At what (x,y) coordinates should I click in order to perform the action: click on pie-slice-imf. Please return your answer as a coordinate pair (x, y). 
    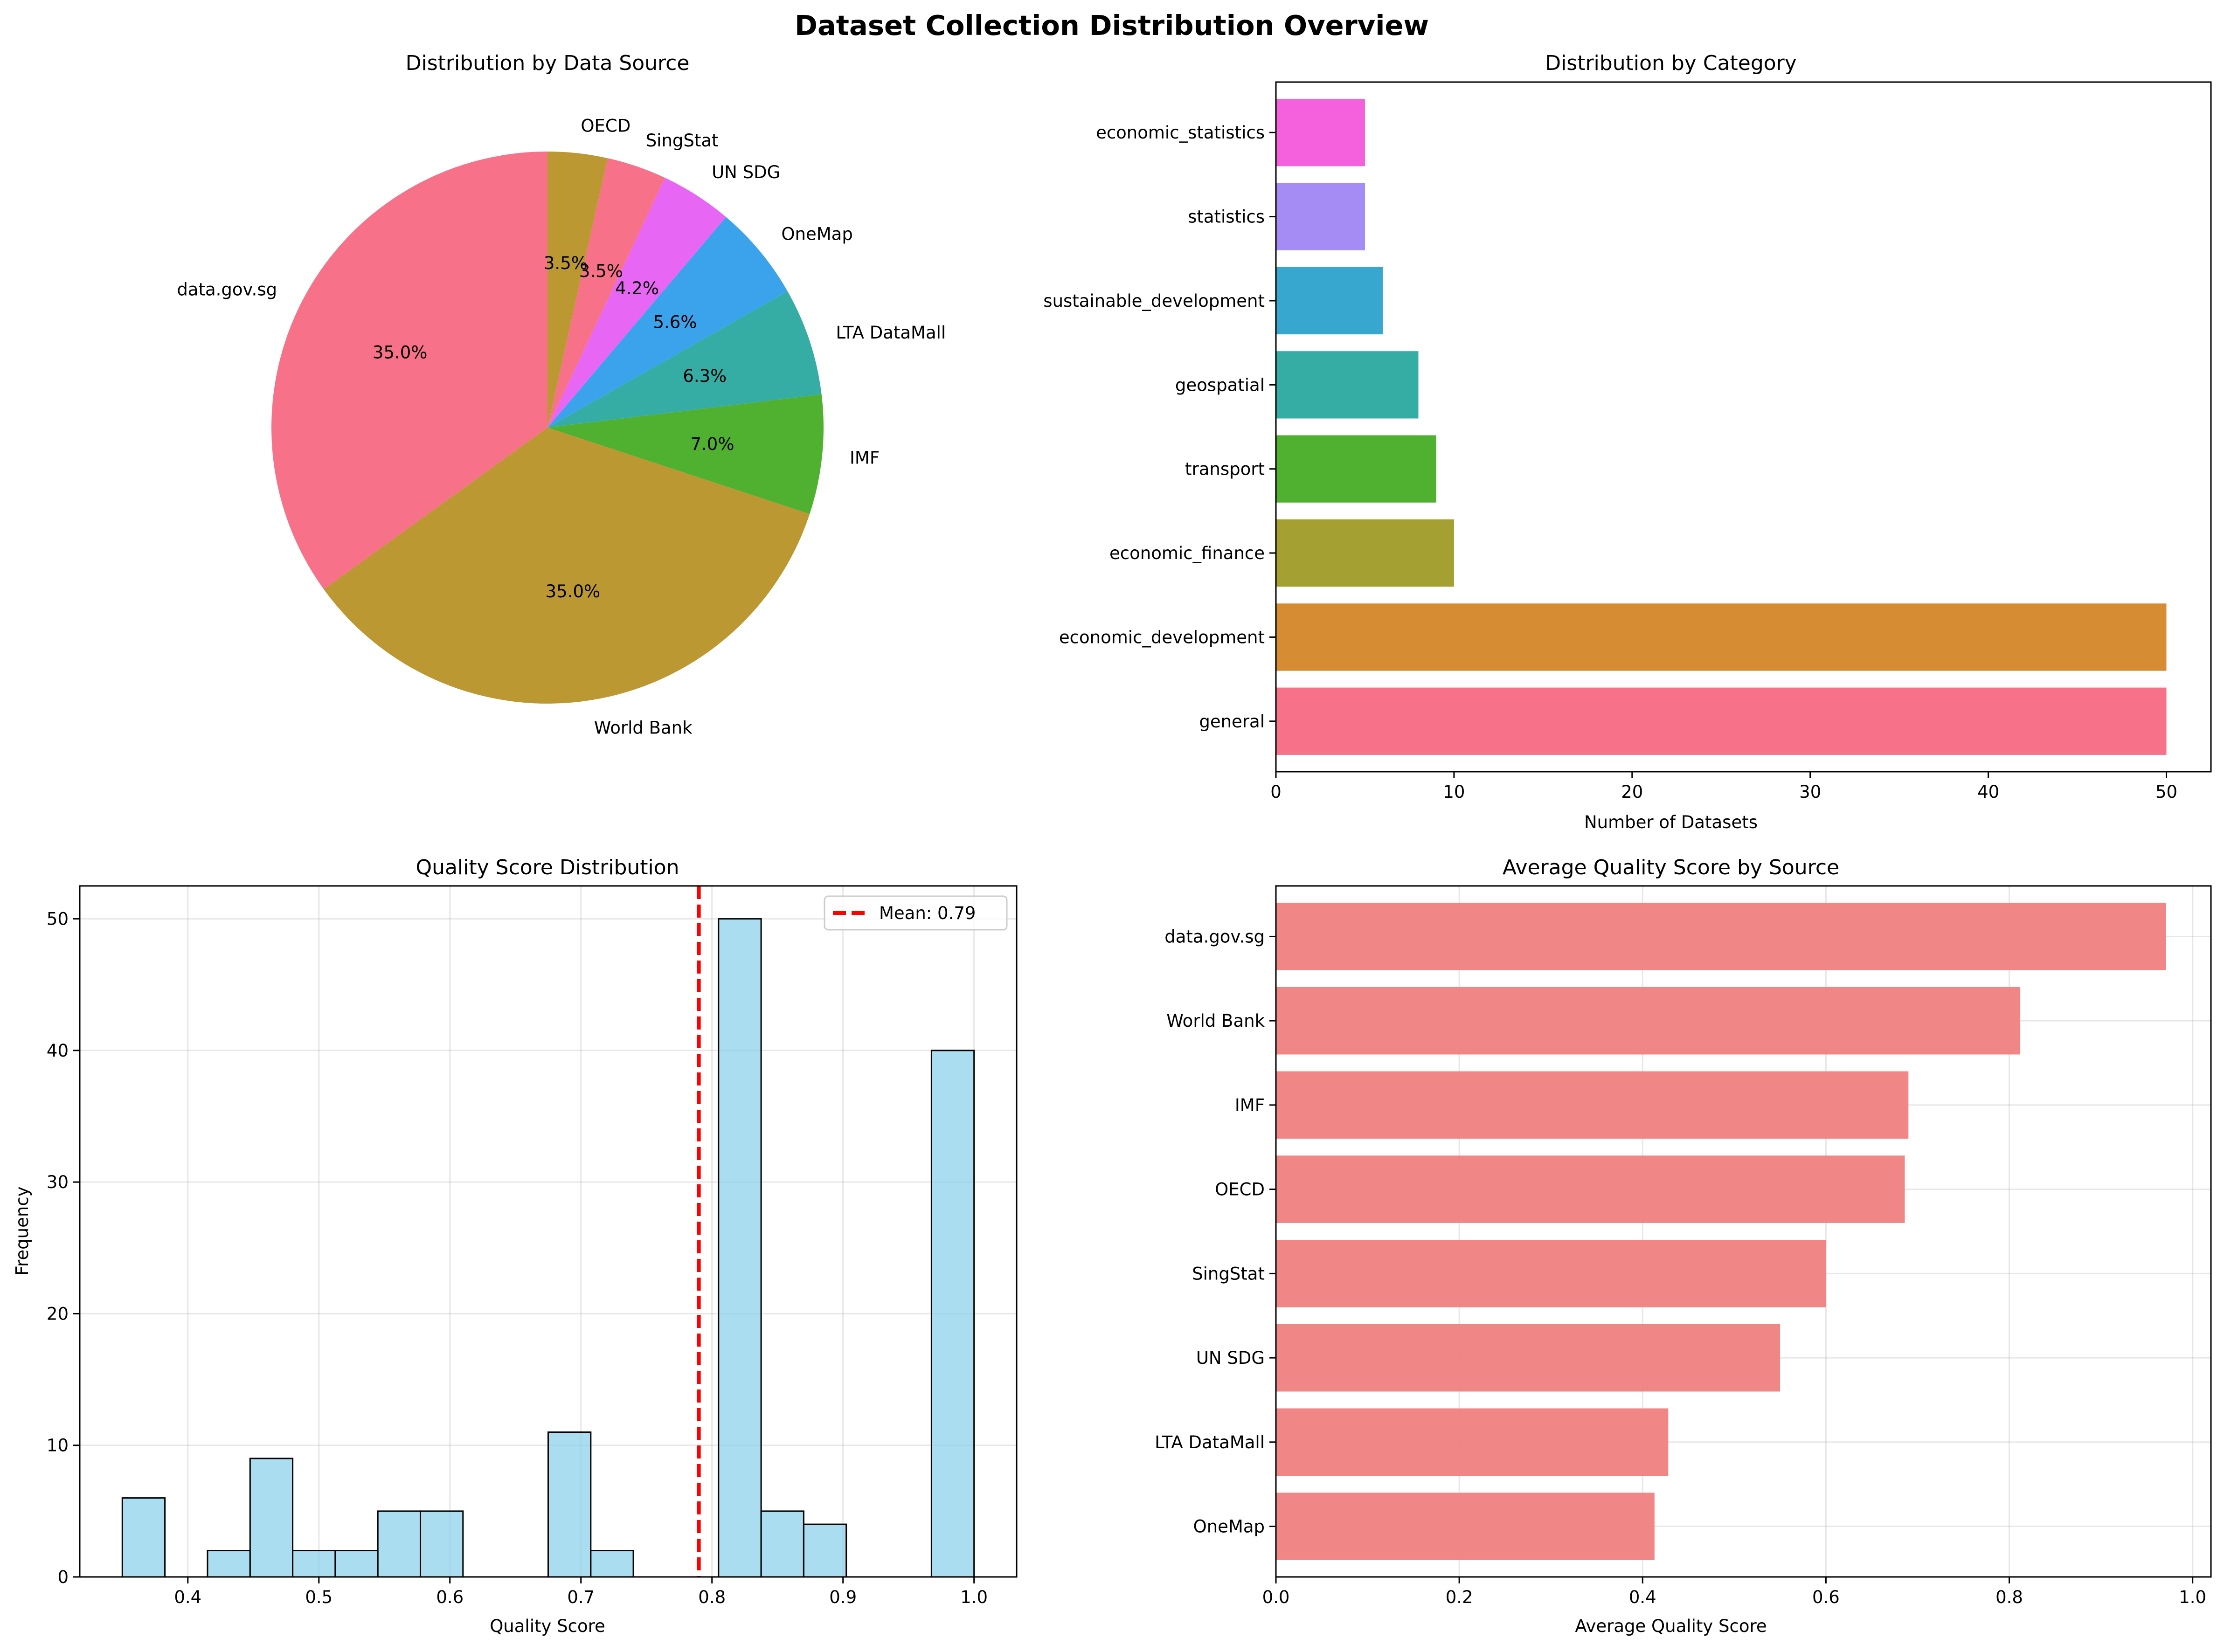
    Looking at the image, I should click on (685, 454).